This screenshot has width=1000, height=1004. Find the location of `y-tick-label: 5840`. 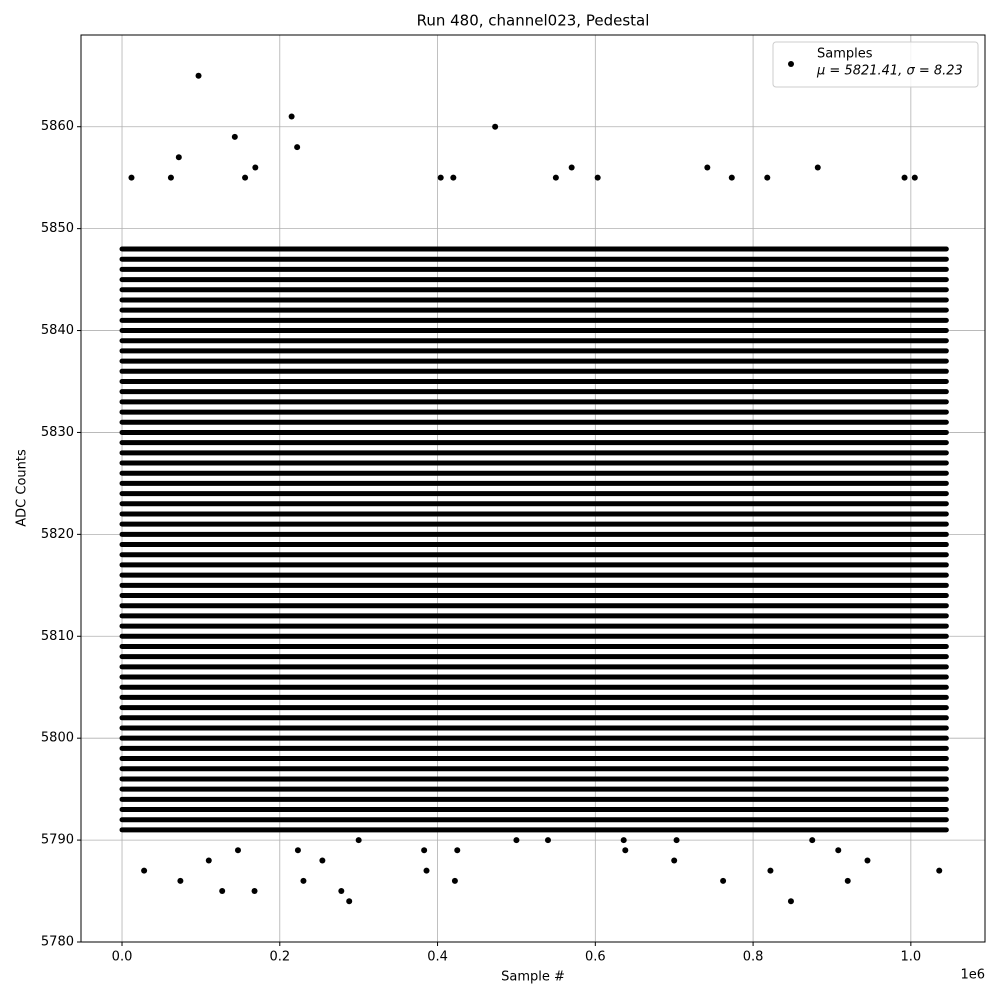

y-tick-label: 5840 is located at coordinates (57, 330).